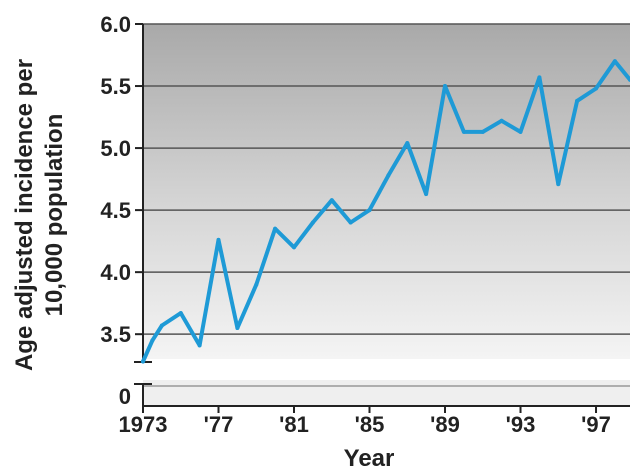 This screenshot has height=472, width=630. Describe the element at coordinates (115, 334) in the screenshot. I see `y-tick-label: 3.5` at that location.